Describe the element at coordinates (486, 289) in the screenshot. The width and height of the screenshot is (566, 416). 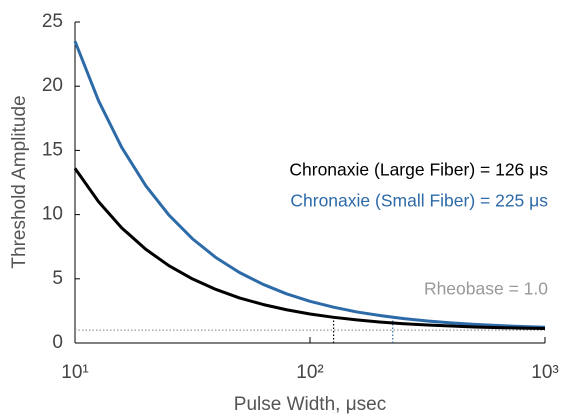
I see `annotation: Rheobase = 1.0` at that location.